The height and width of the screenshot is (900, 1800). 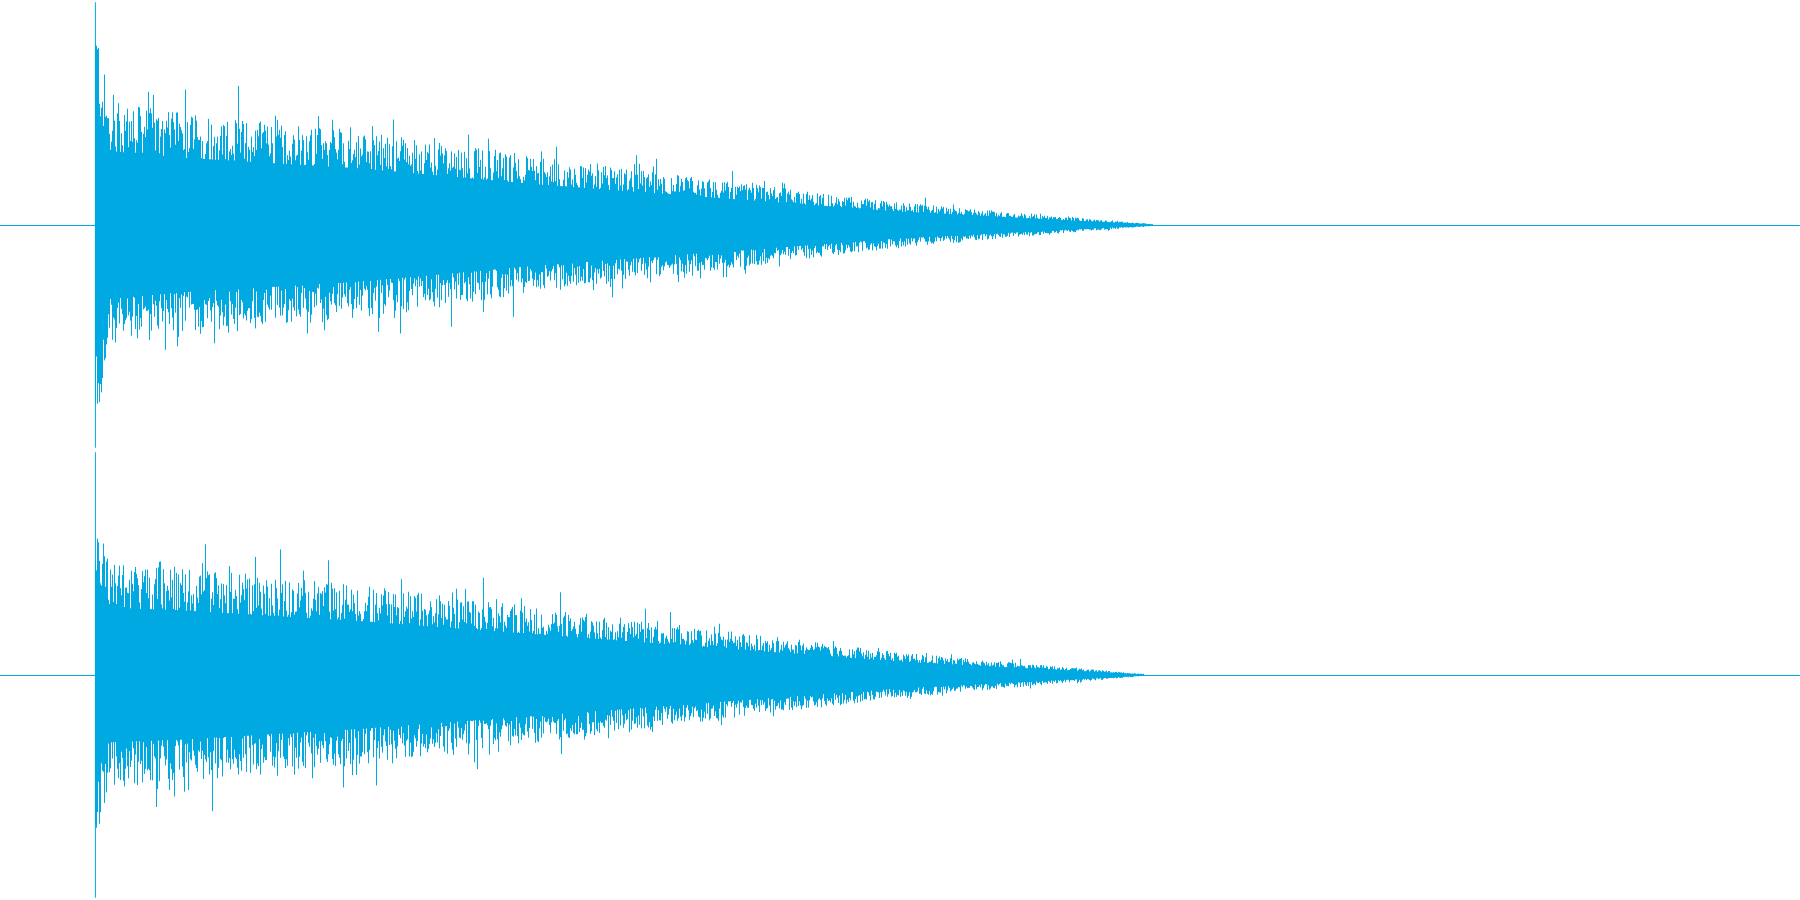 What do you see at coordinates (619, 675) in the screenshot?
I see `channel-2-envelope-core` at bounding box center [619, 675].